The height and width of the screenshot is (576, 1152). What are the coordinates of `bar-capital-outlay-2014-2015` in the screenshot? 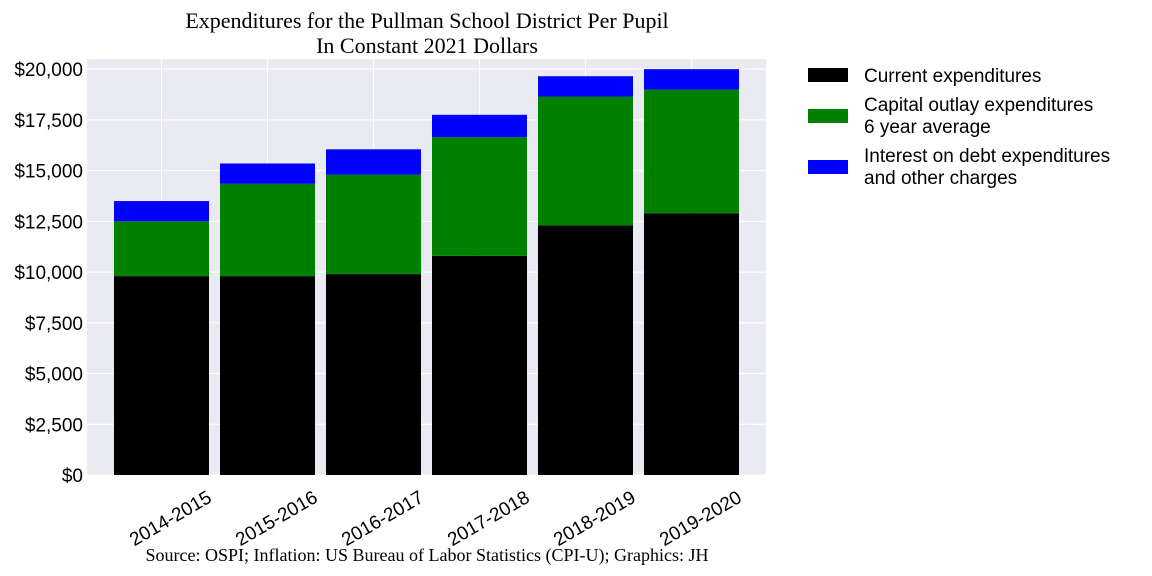 It's located at (161, 249).